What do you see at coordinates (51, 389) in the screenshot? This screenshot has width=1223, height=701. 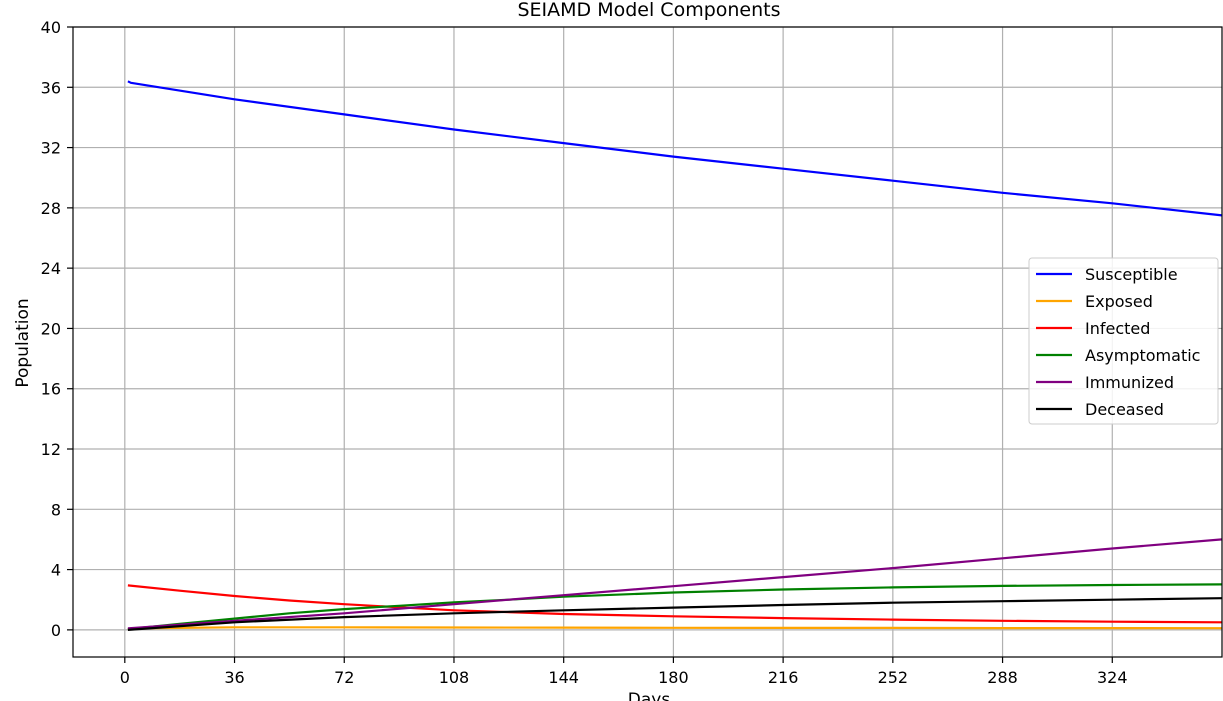 I see `y-tick-label: 16` at bounding box center [51, 389].